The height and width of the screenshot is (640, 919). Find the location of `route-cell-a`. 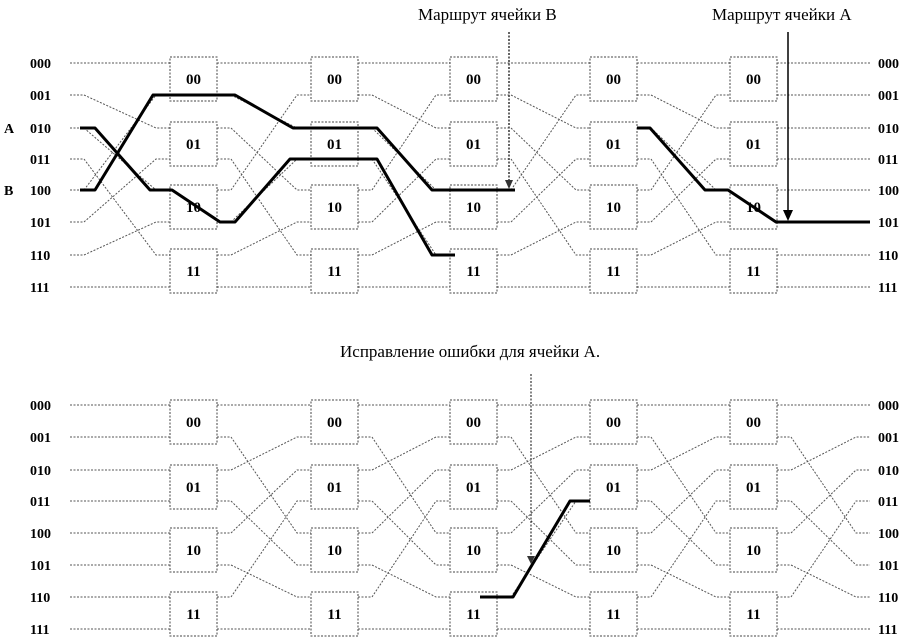

route-cell-a is located at coordinates (267, 191).